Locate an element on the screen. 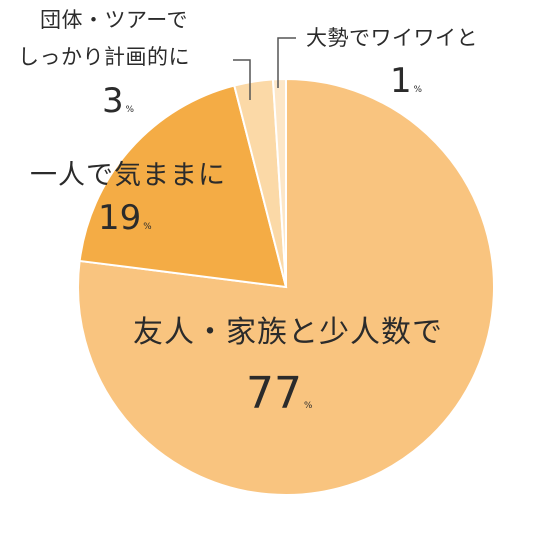 The image size is (560, 560). slice-pct-crowd: 1% is located at coordinates (406, 81).